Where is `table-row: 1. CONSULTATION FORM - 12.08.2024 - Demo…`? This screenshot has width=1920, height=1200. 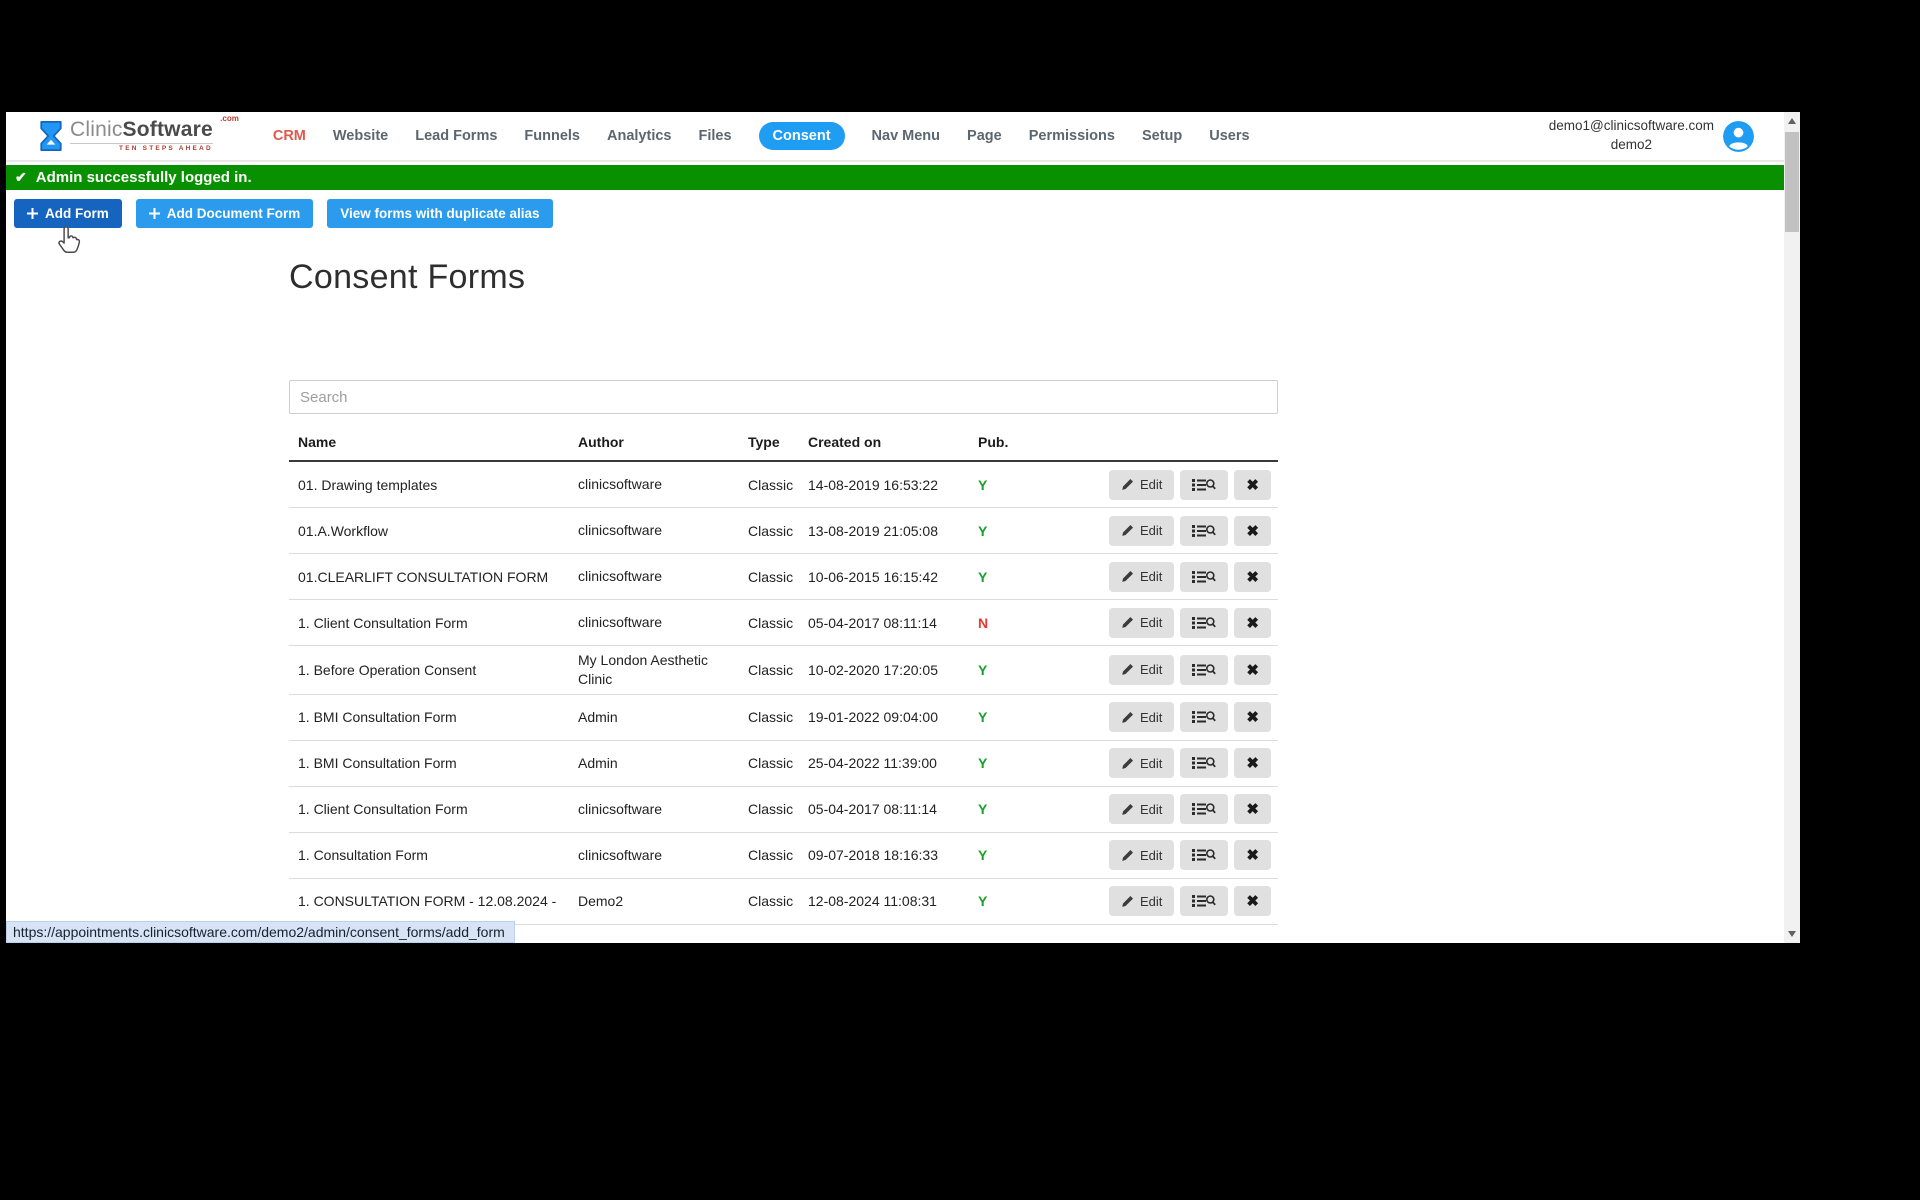 table-row: 1. CONSULTATION FORM - 12.08.2024 - Demo… is located at coordinates (783, 902).